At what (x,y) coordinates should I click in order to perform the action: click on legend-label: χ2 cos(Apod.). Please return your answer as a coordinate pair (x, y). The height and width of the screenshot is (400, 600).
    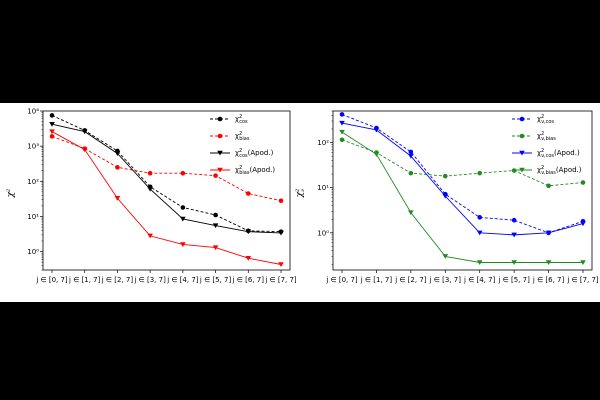
    Looking at the image, I should click on (254, 153).